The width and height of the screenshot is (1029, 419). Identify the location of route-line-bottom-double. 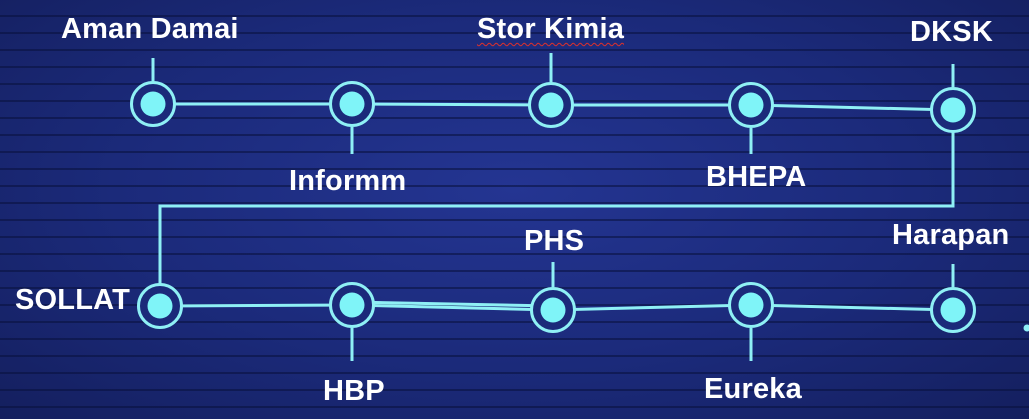
(452, 304).